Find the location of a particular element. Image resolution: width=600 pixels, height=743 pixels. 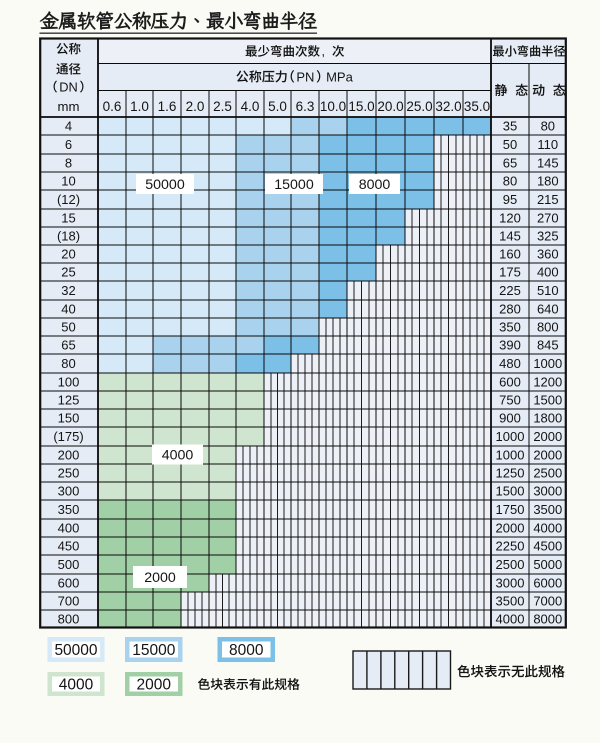

svg-text: 1750 is located at coordinates (510, 509).